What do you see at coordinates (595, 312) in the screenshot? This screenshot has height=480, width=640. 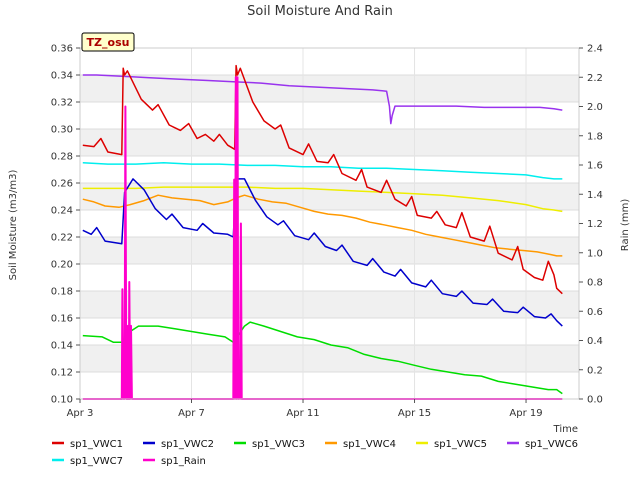 I see `y2-tick-label: 0.6` at bounding box center [595, 312].